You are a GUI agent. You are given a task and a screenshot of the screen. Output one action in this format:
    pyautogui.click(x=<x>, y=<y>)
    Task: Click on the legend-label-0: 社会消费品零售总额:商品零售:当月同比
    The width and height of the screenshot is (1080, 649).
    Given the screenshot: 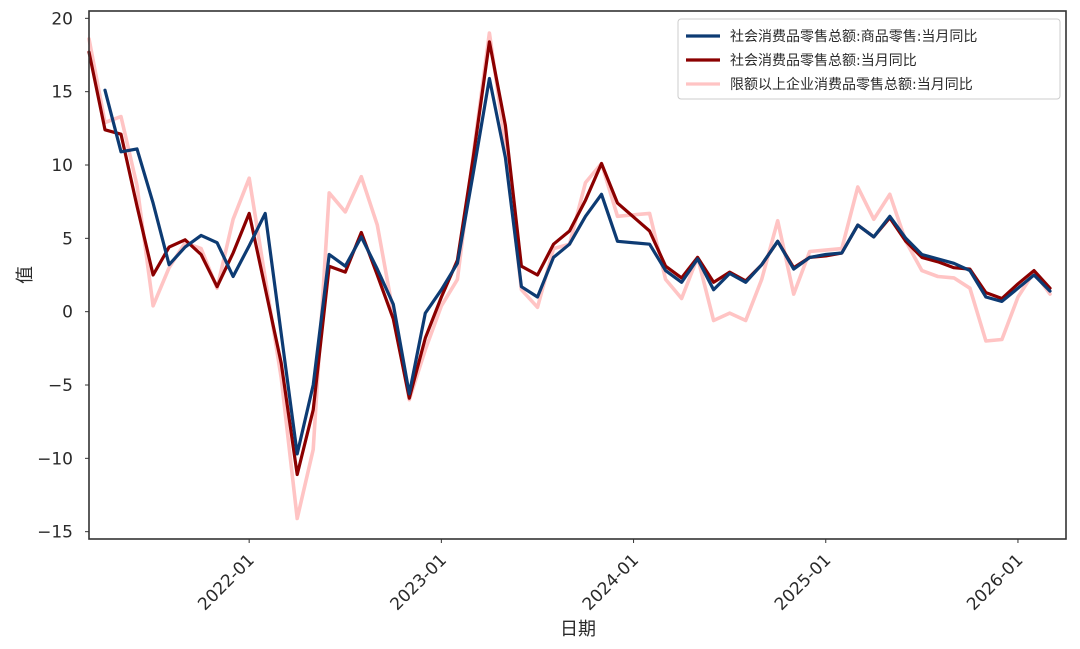 What is the action you would take?
    pyautogui.click(x=853, y=37)
    